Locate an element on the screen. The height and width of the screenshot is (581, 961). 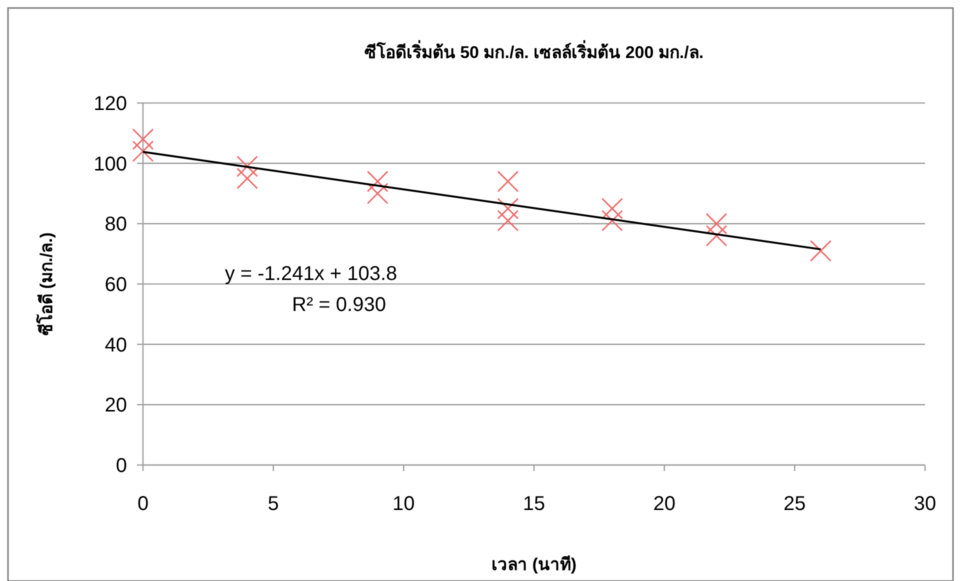
ylabel: ซีโอดี (มก./ล.) is located at coordinates (46, 284).